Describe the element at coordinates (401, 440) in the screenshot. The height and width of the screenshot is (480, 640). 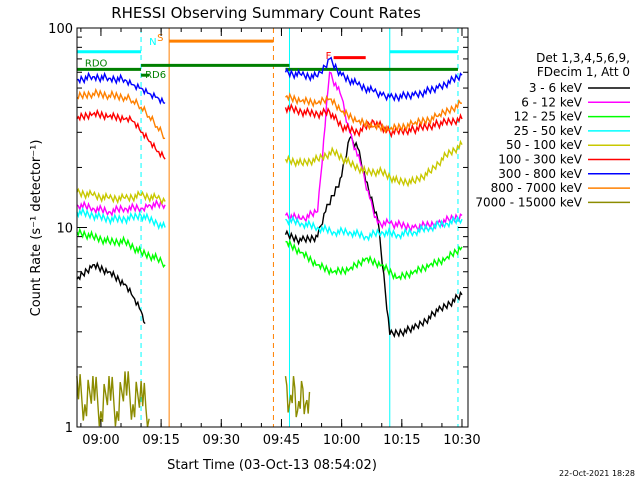
I see `x-tick-label: 10:15` at that location.